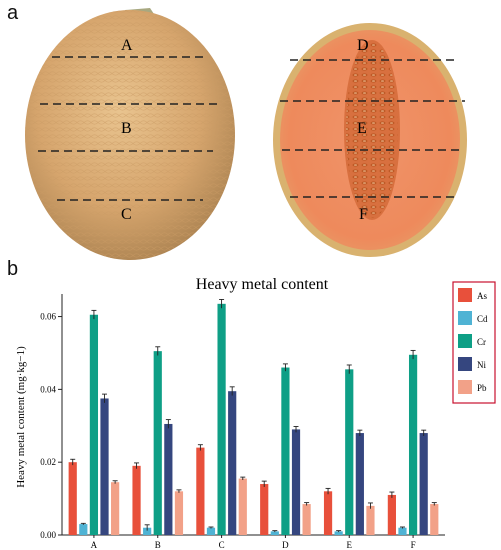 The width and height of the screenshot is (501, 550). What do you see at coordinates (48, 535) in the screenshot?
I see `y-tick-label-0: 0.00` at bounding box center [48, 535].